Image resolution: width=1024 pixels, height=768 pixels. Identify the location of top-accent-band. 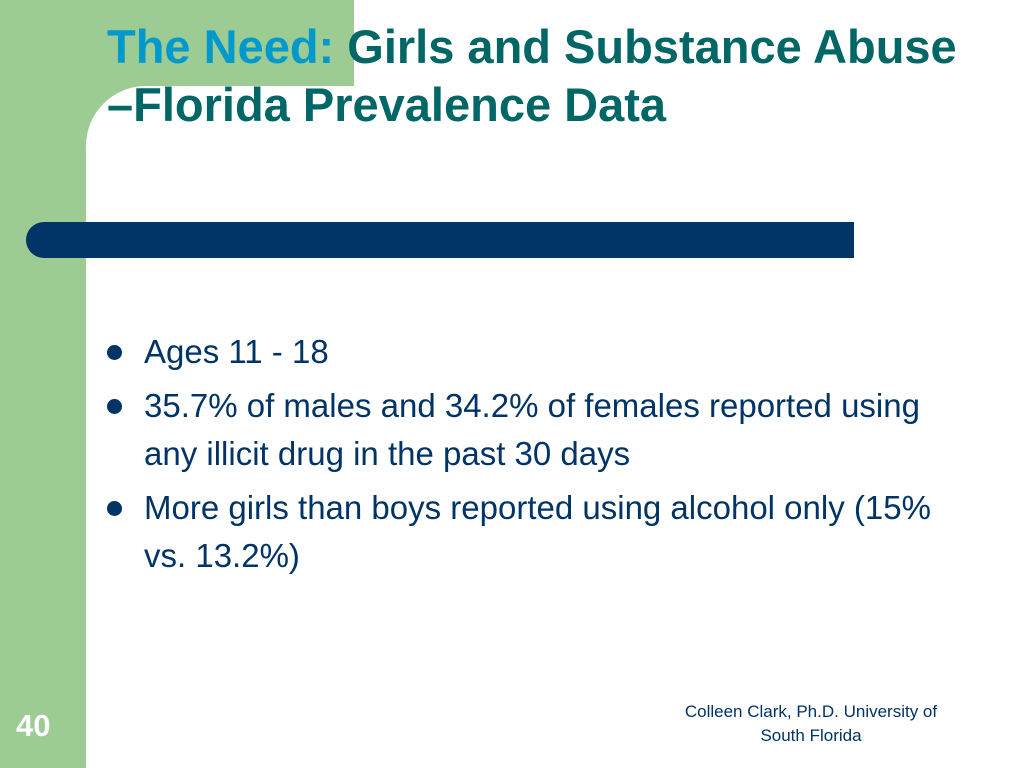
(220, 43).